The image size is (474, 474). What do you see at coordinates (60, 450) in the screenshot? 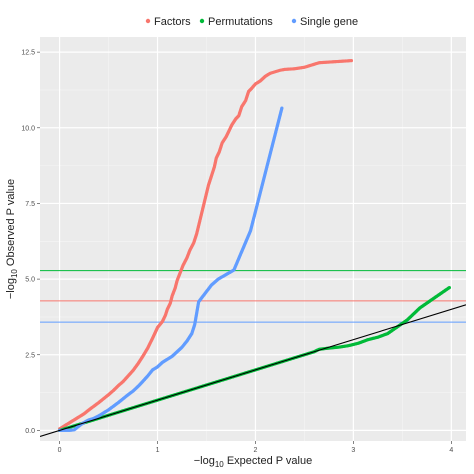
I see `x-tick-label: 0` at bounding box center [60, 450].